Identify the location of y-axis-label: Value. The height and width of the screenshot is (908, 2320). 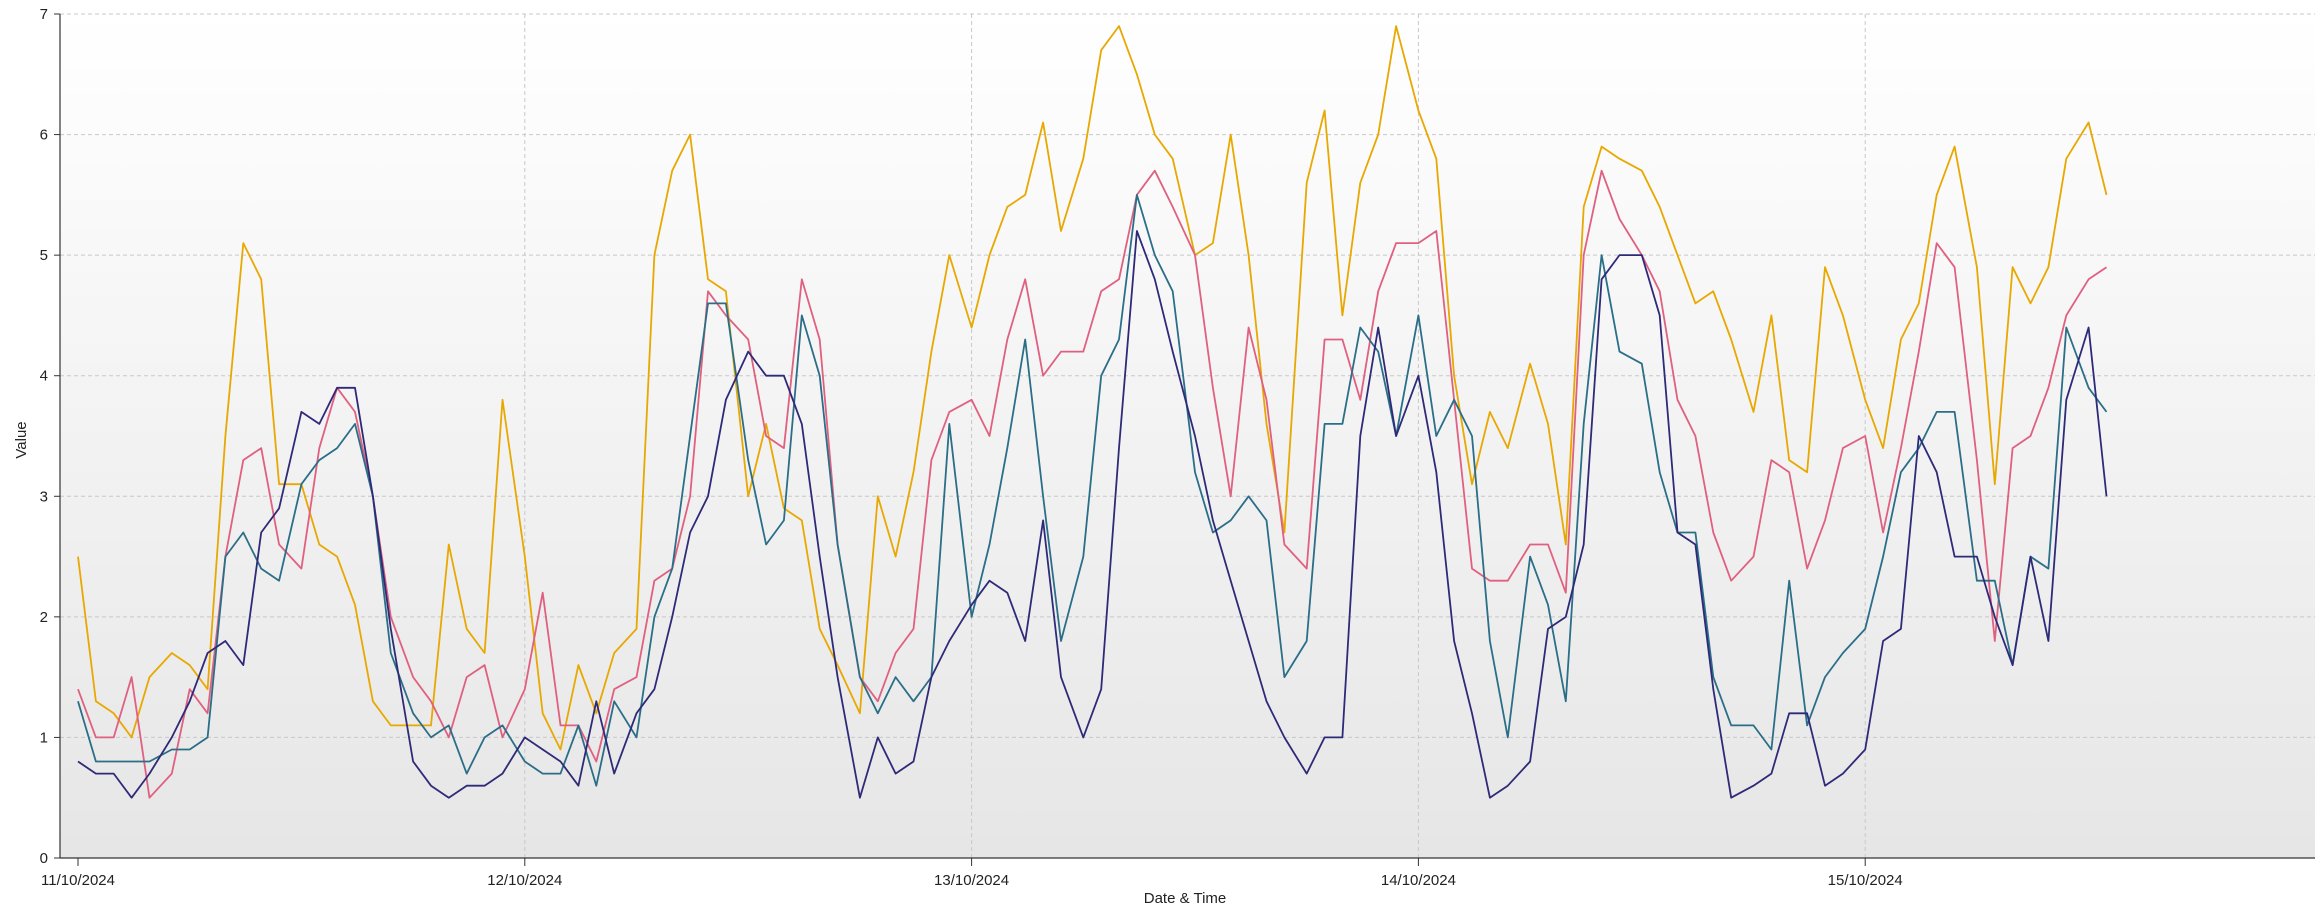
(21, 439).